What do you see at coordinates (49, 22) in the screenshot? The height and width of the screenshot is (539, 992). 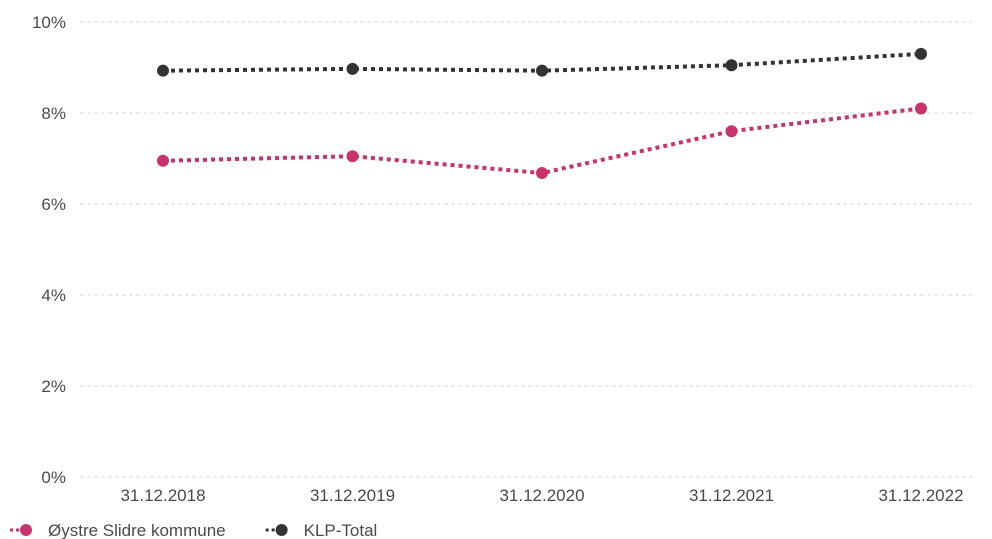 I see `y-tick-label: 10%` at bounding box center [49, 22].